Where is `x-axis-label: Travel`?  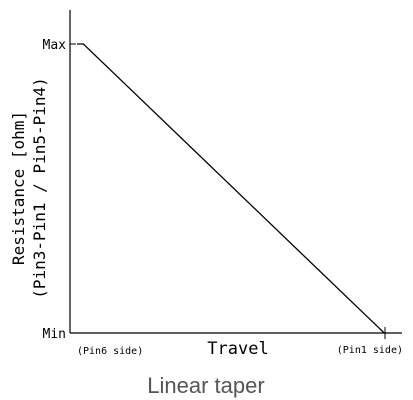
x-axis-label: Travel is located at coordinates (237, 349).